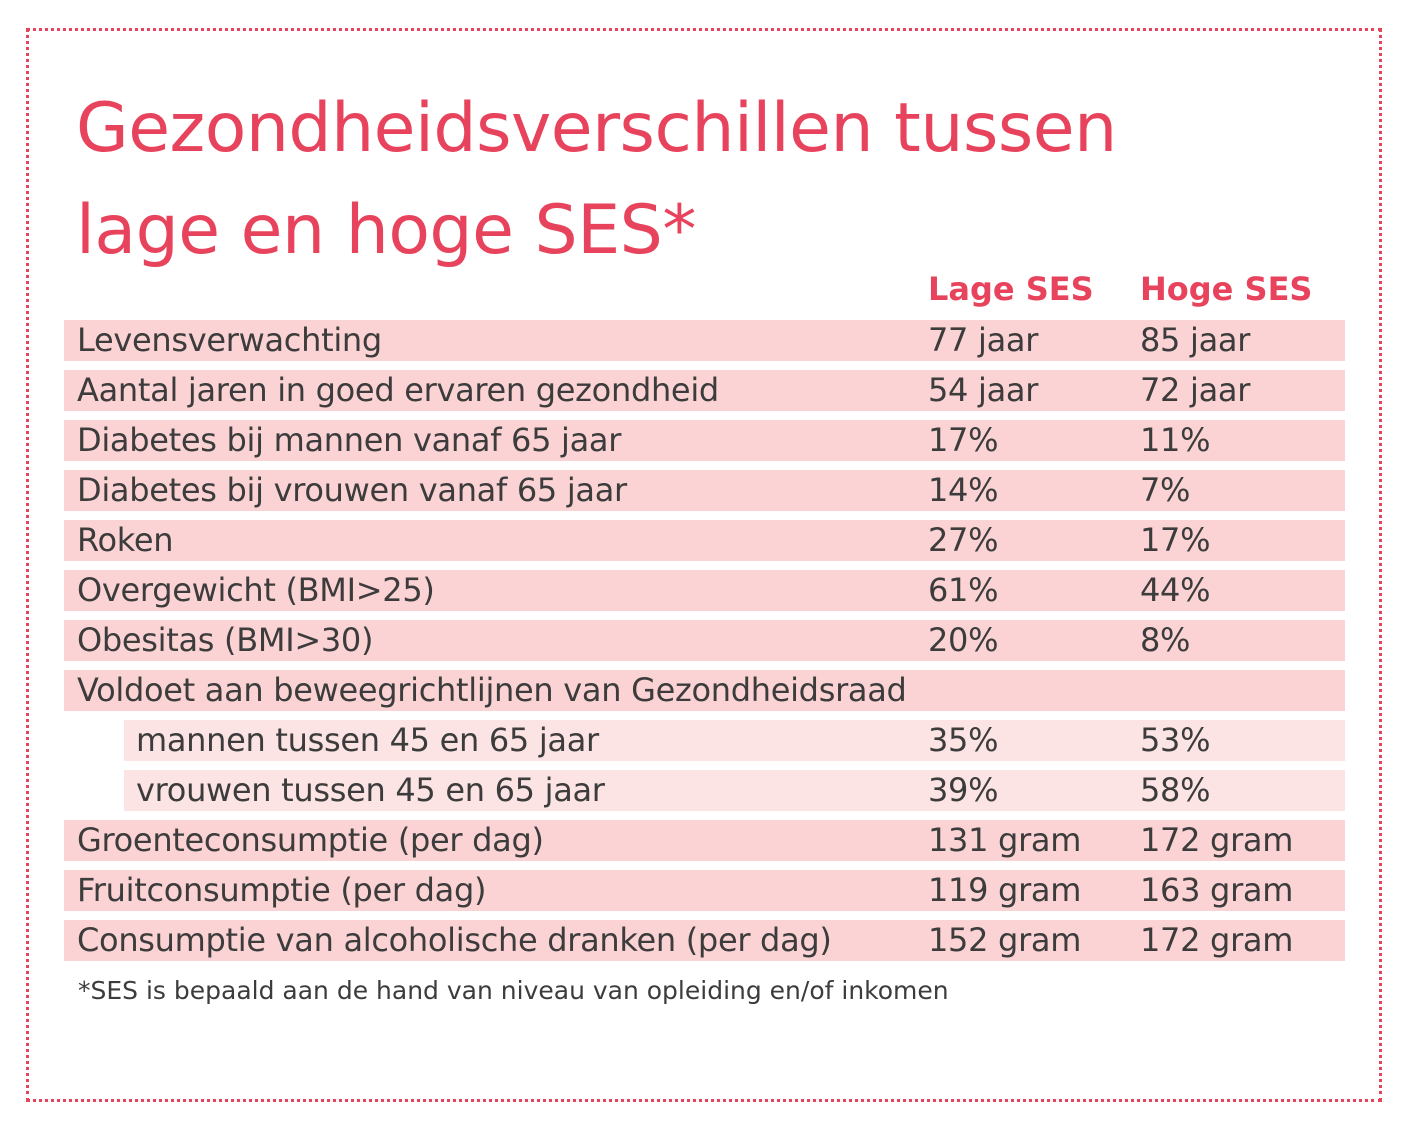 The width and height of the screenshot is (1411, 1131). What do you see at coordinates (963, 490) in the screenshot?
I see `lage-ses-value: 14%` at bounding box center [963, 490].